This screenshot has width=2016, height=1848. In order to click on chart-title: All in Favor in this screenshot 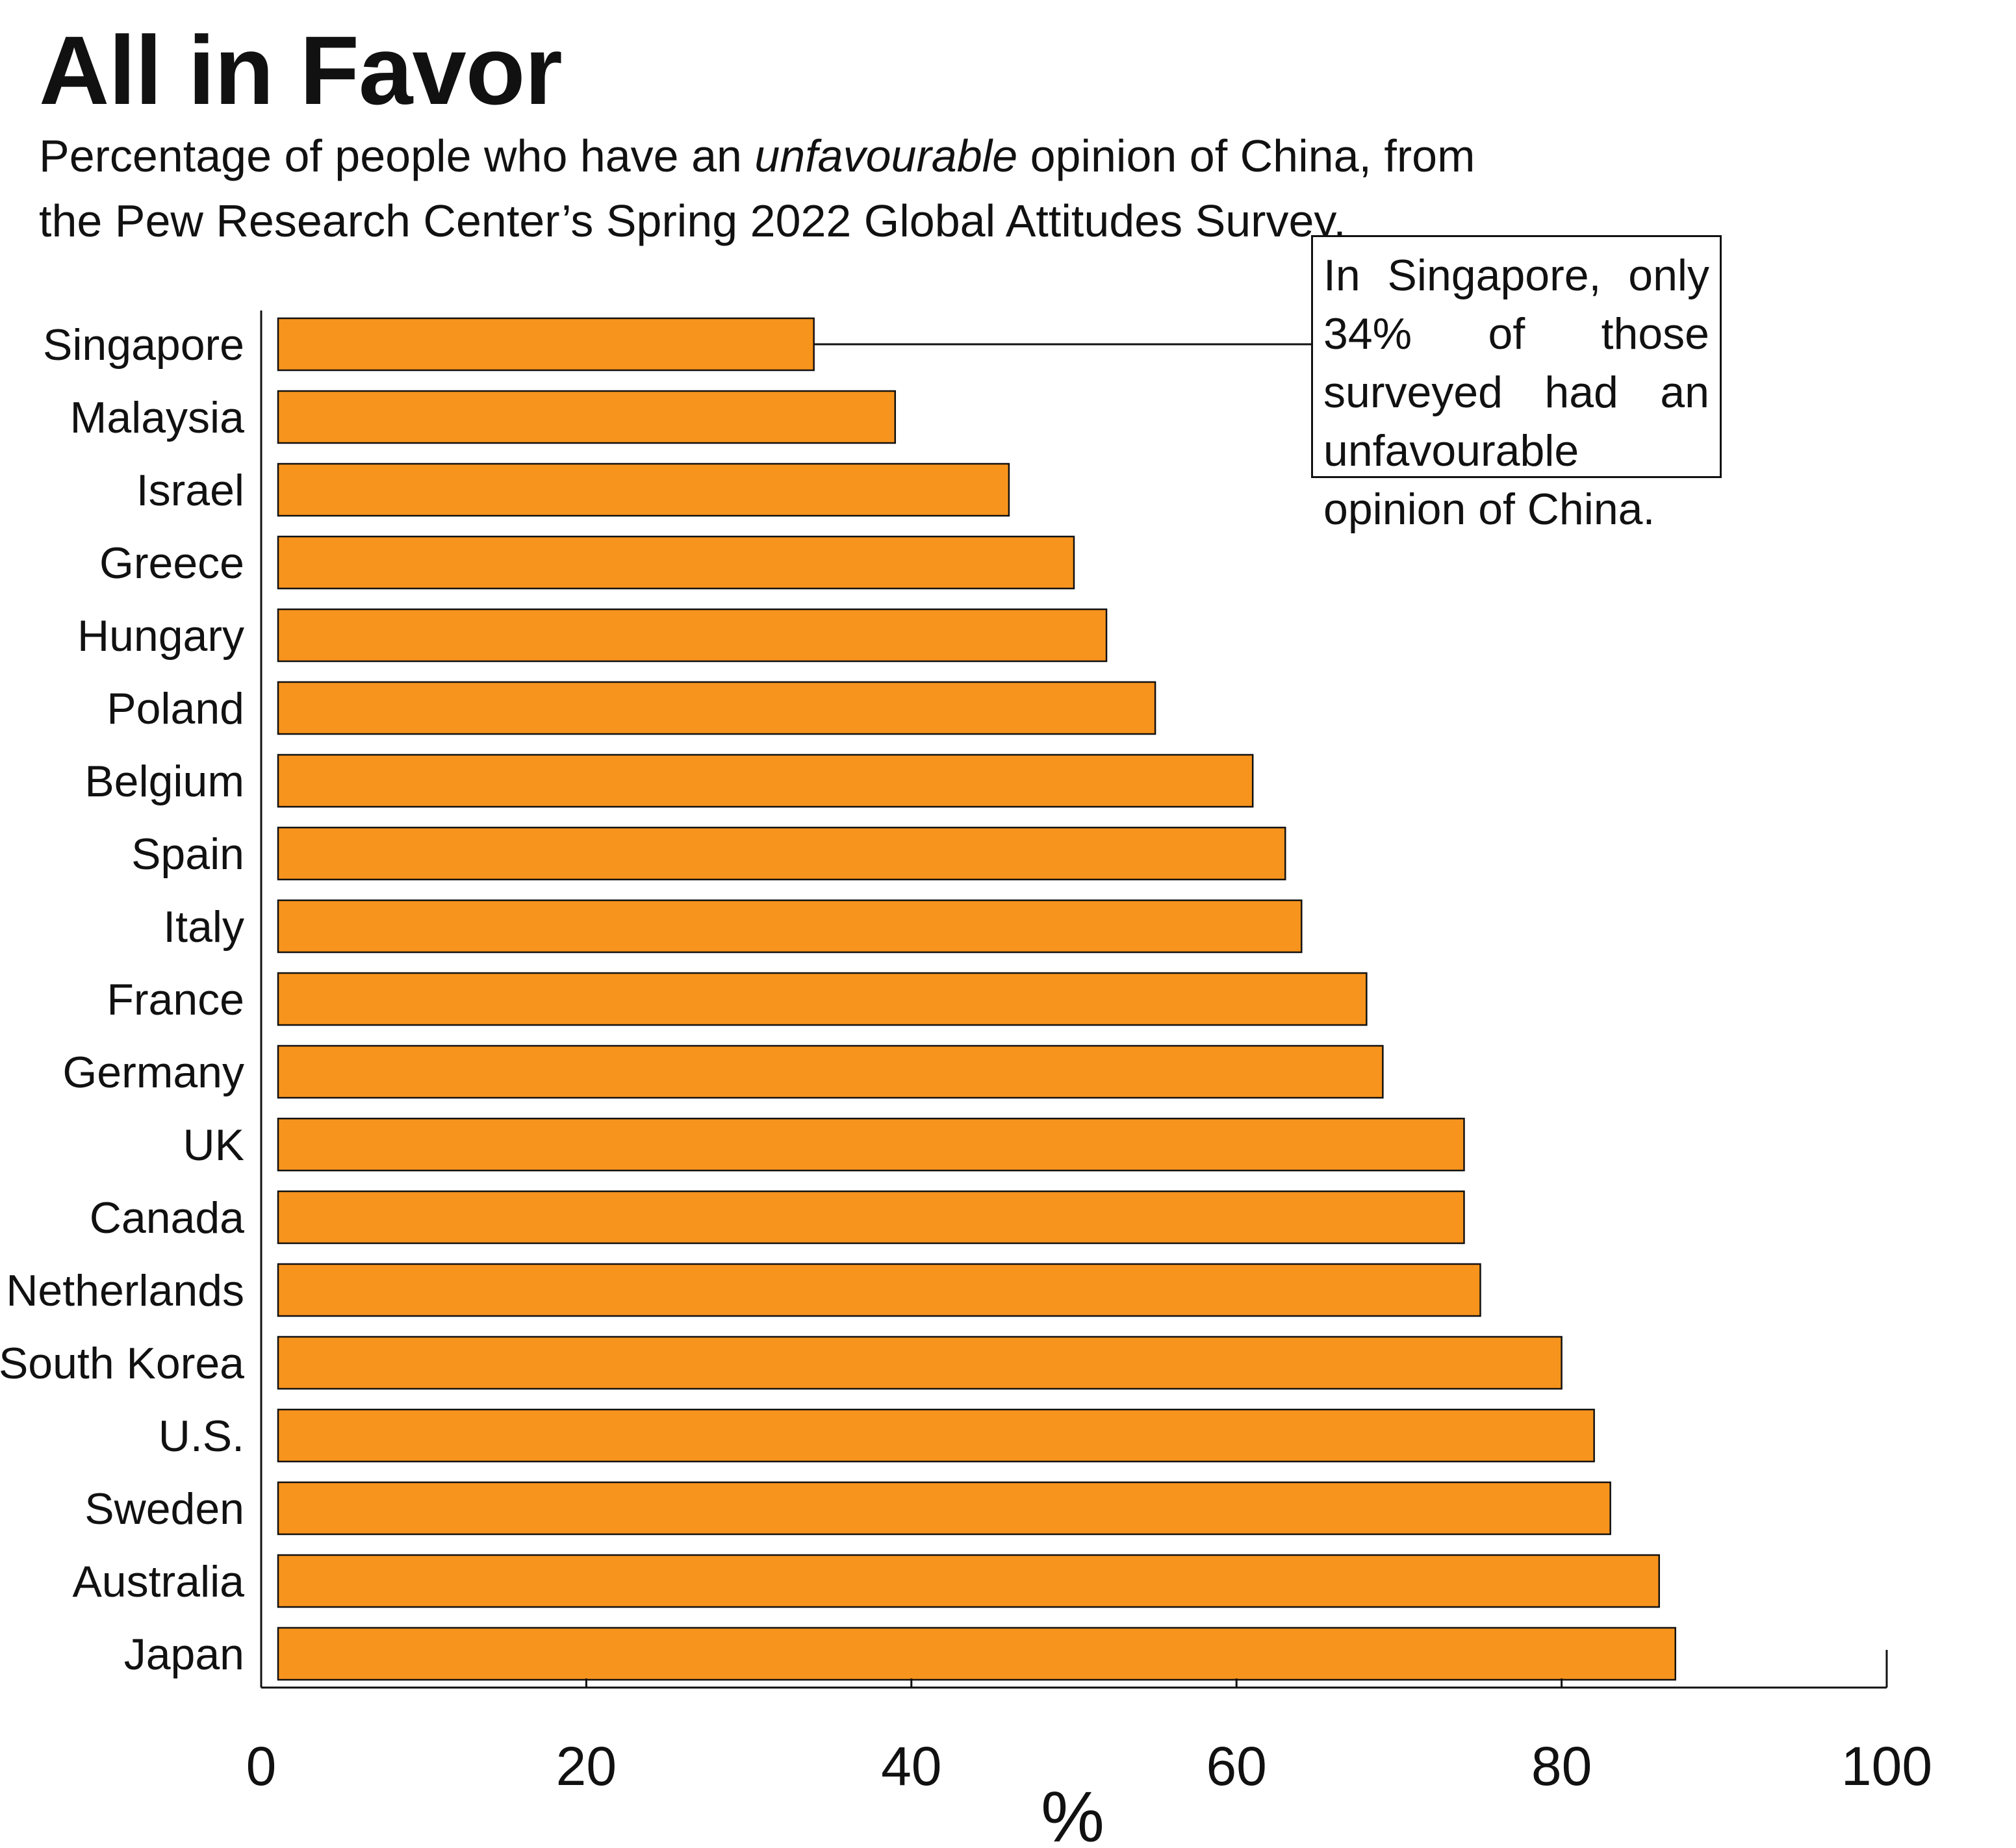, I will do `click(301, 70)`.